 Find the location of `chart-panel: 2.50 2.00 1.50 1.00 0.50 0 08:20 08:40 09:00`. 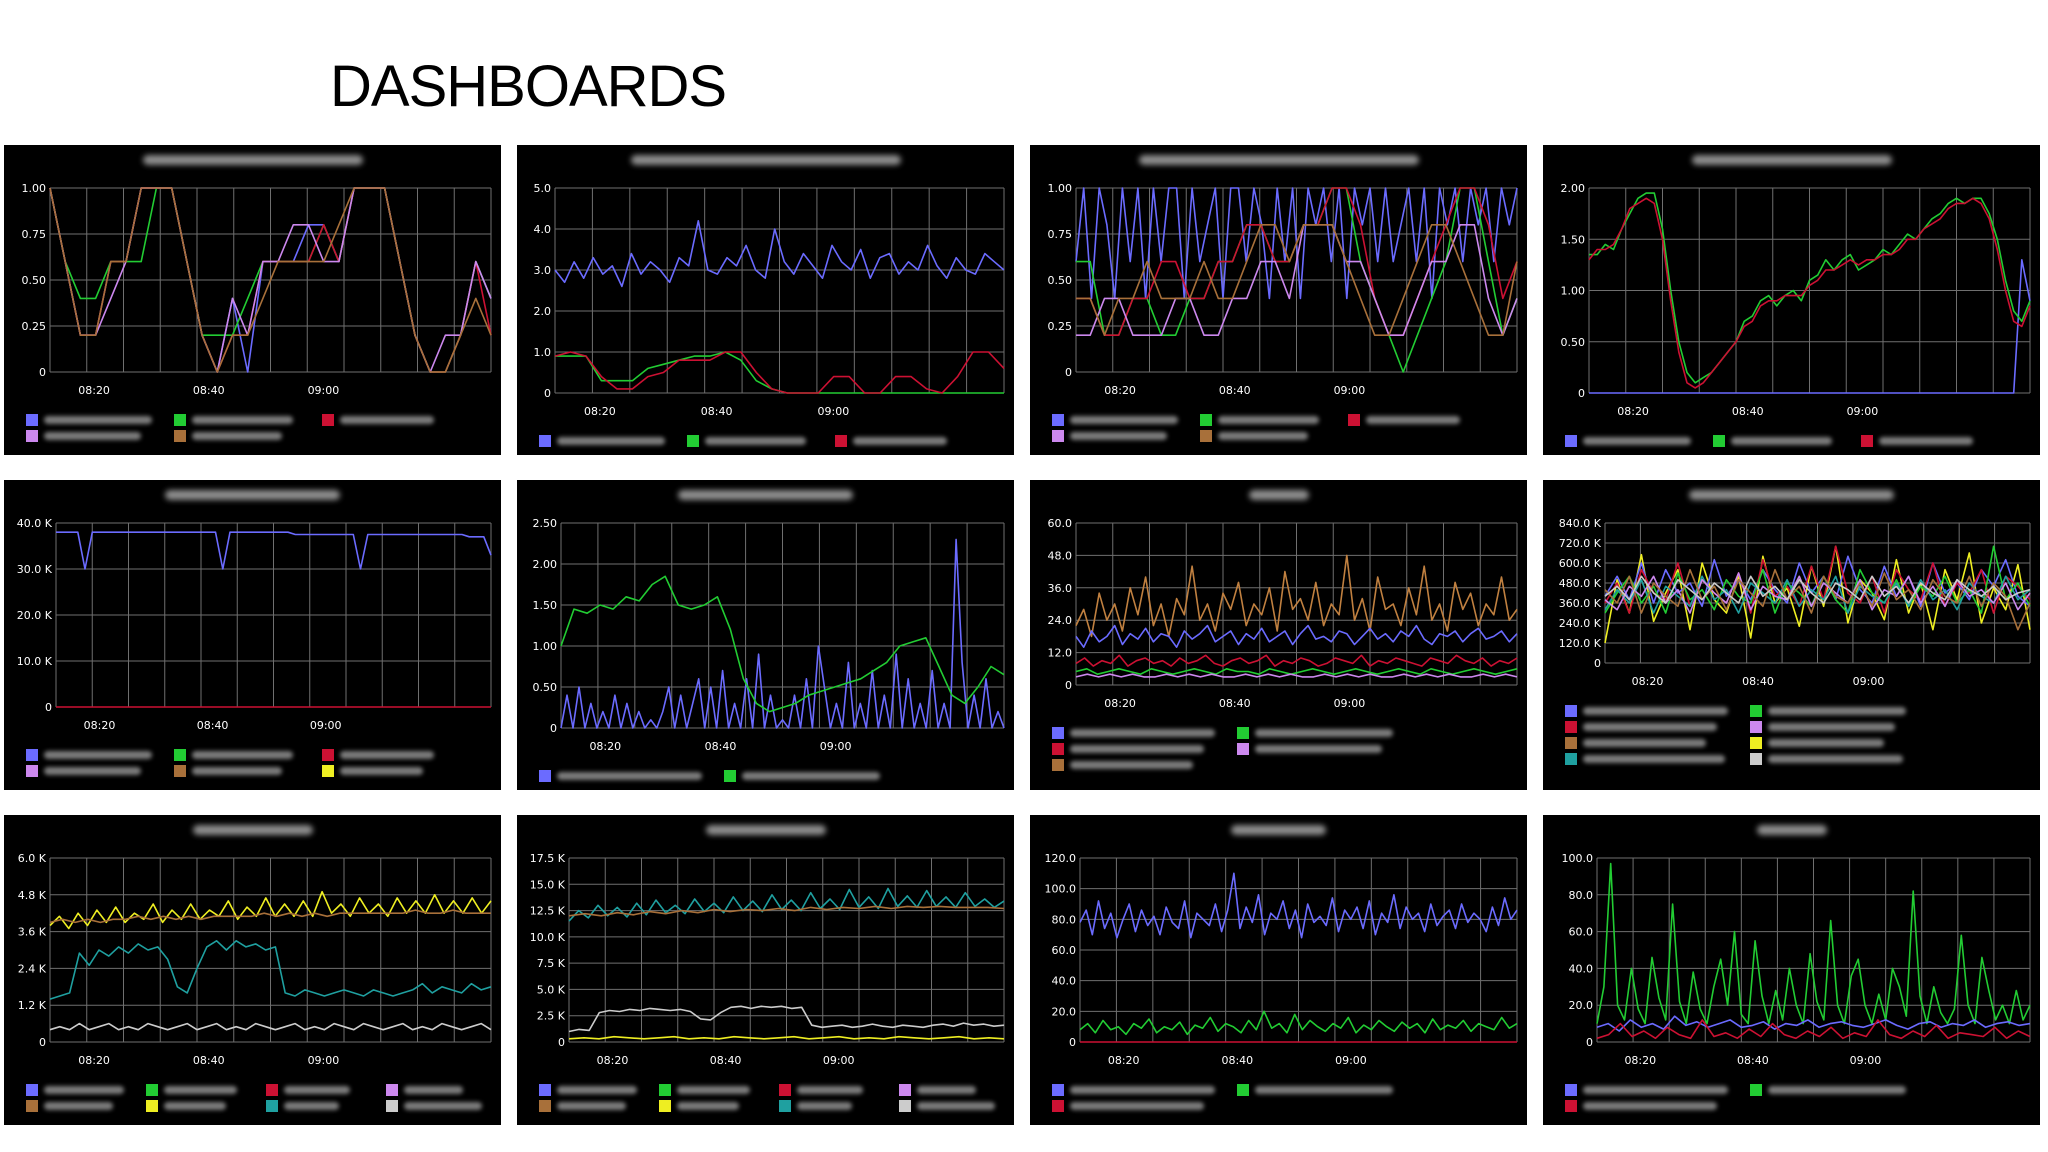

chart-panel: 2.50 2.00 1.50 1.00 0.50 0 08:20 08:40 09:00 is located at coordinates (765, 635).